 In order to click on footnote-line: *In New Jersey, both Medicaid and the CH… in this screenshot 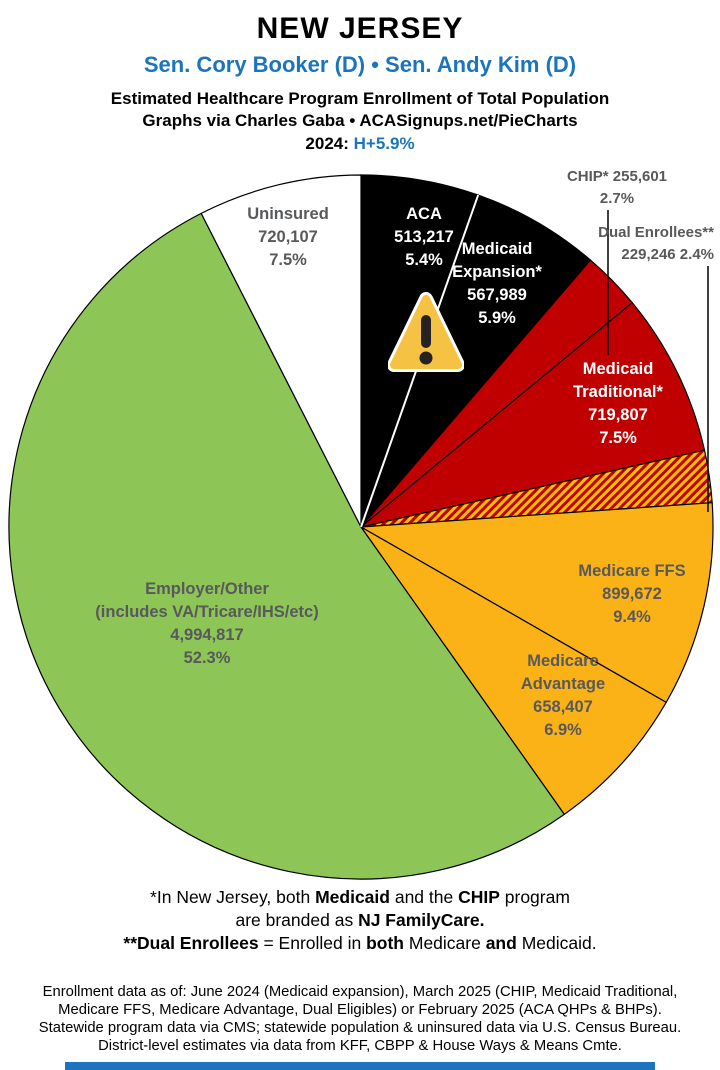, I will do `click(360, 897)`.